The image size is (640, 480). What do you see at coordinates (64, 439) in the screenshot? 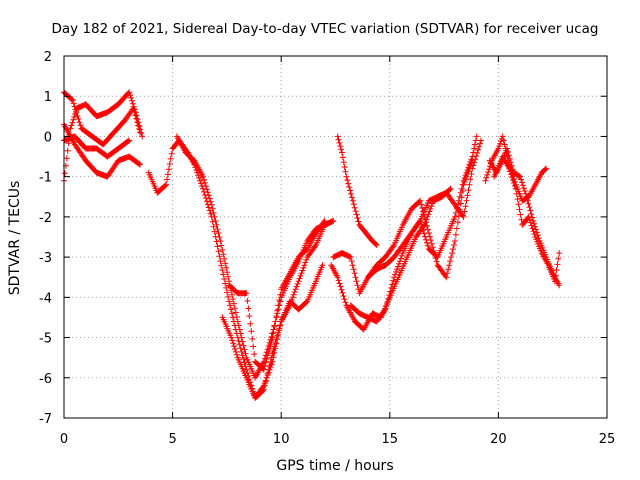
I see `x-tick-label: 0` at bounding box center [64, 439].